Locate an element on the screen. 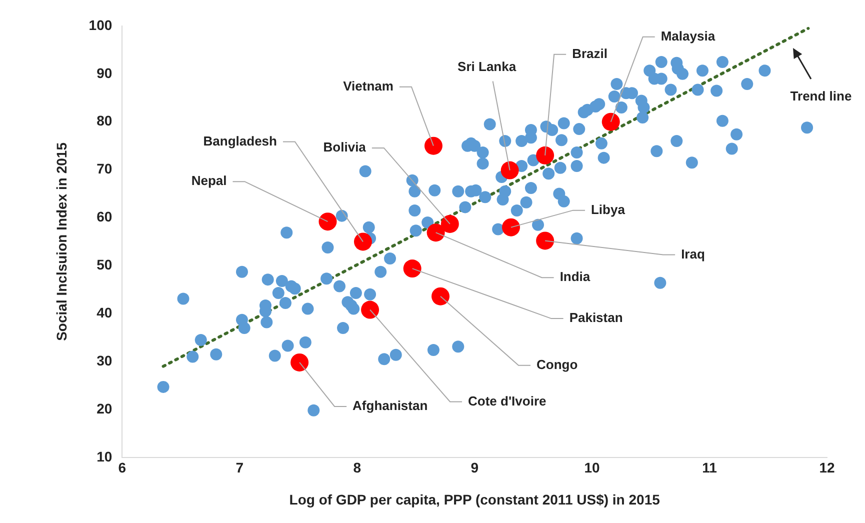 Image resolution: width=865 pixels, height=523 pixels. annotation: India is located at coordinates (575, 276).